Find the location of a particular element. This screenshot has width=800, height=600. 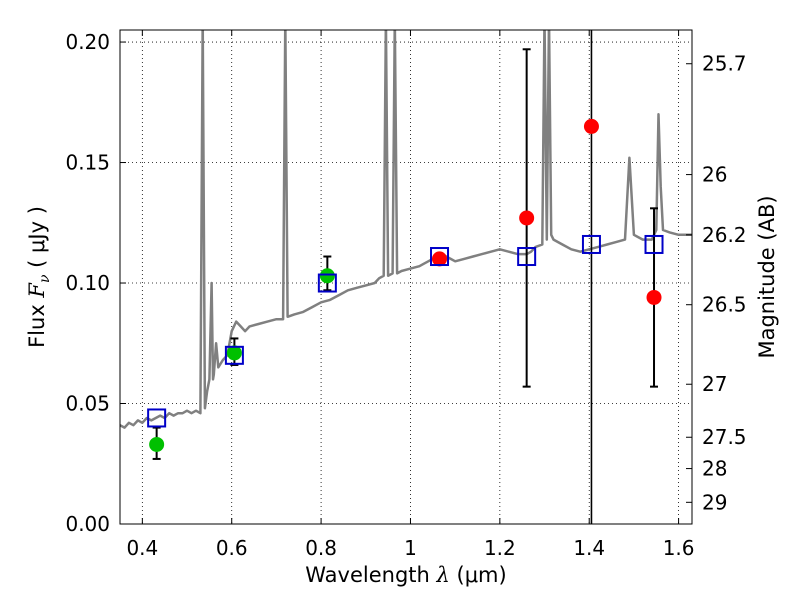

x-tick-label: 0.8 is located at coordinates (321, 548).